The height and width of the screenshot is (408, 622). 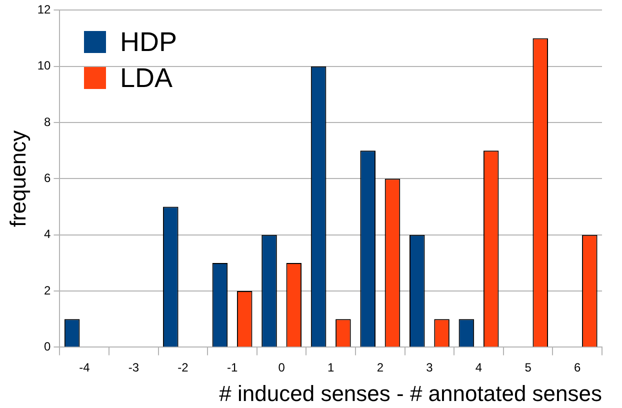 What do you see at coordinates (331, 367) in the screenshot?
I see `x-tick-label: 1` at bounding box center [331, 367].